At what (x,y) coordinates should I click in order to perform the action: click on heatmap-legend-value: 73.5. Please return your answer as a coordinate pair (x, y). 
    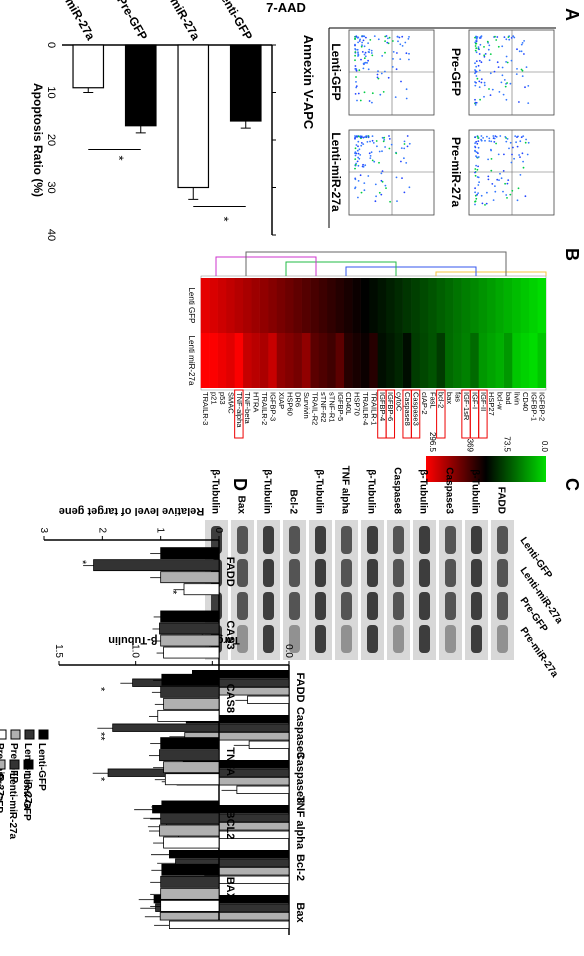
    Looking at the image, I should click on (507, 444).